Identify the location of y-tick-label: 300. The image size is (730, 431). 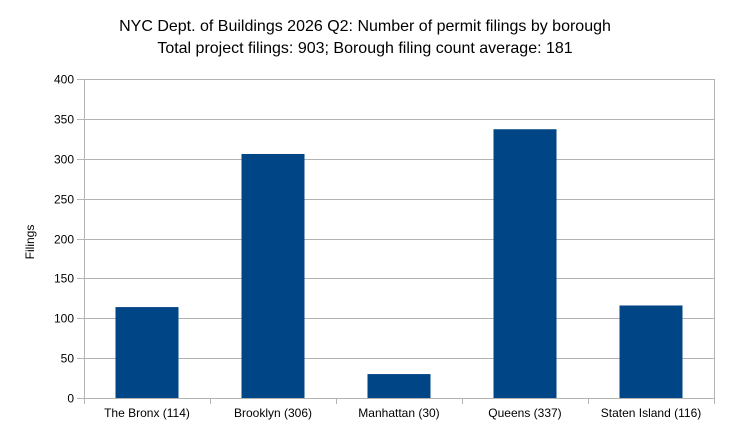
(64, 160).